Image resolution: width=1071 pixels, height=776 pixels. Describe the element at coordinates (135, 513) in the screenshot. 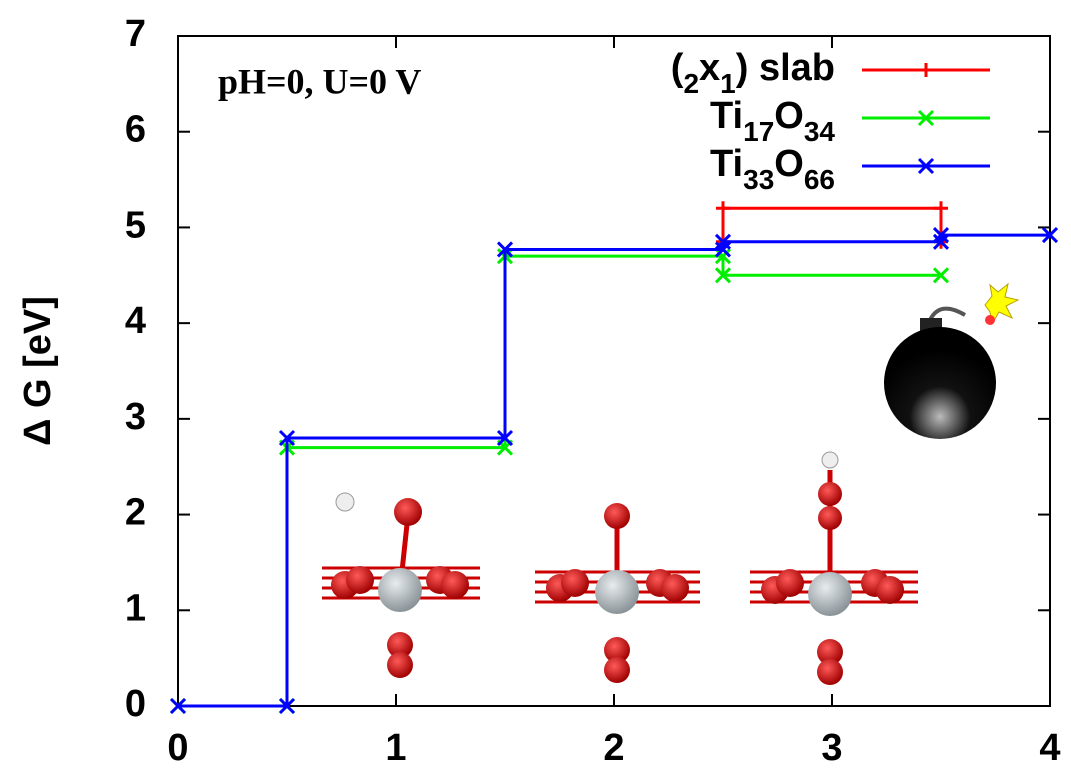

I see `y-tick-label: 2` at that location.